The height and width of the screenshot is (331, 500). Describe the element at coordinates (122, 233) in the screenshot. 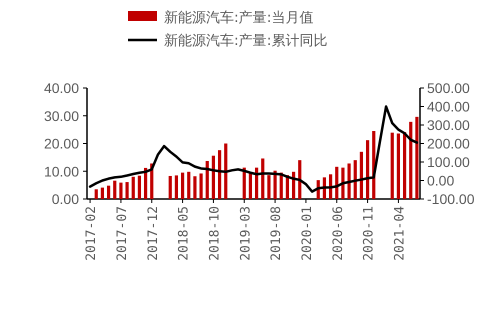

I see `x-tick-label: 2017-07` at that location.